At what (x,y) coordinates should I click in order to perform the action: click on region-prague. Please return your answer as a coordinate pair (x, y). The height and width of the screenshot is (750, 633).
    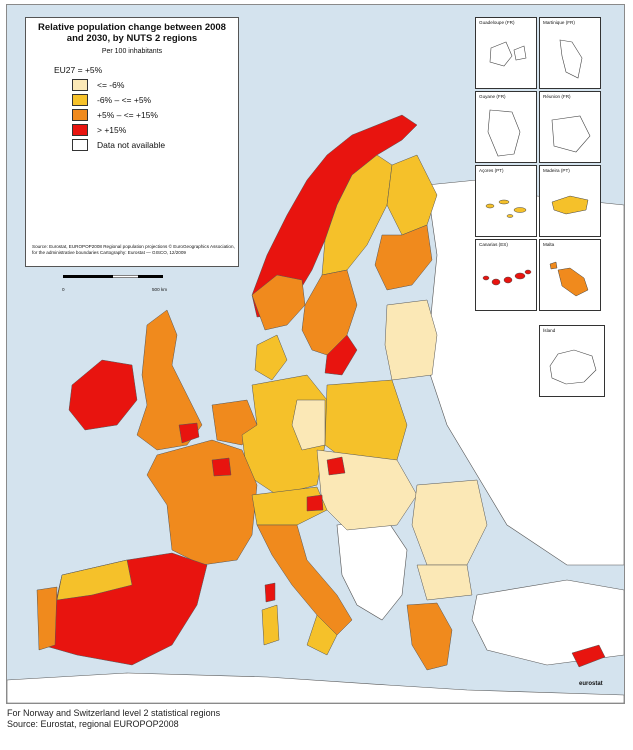
    Looking at the image, I should click on (336, 466).